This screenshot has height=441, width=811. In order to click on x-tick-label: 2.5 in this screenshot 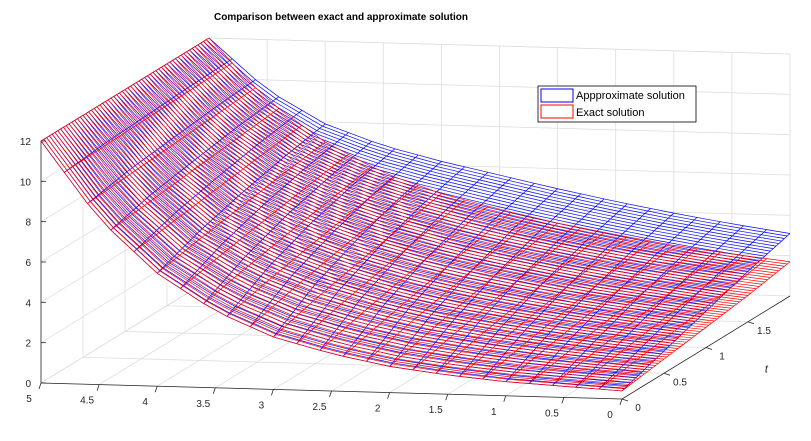, I will do `click(320, 407)`.